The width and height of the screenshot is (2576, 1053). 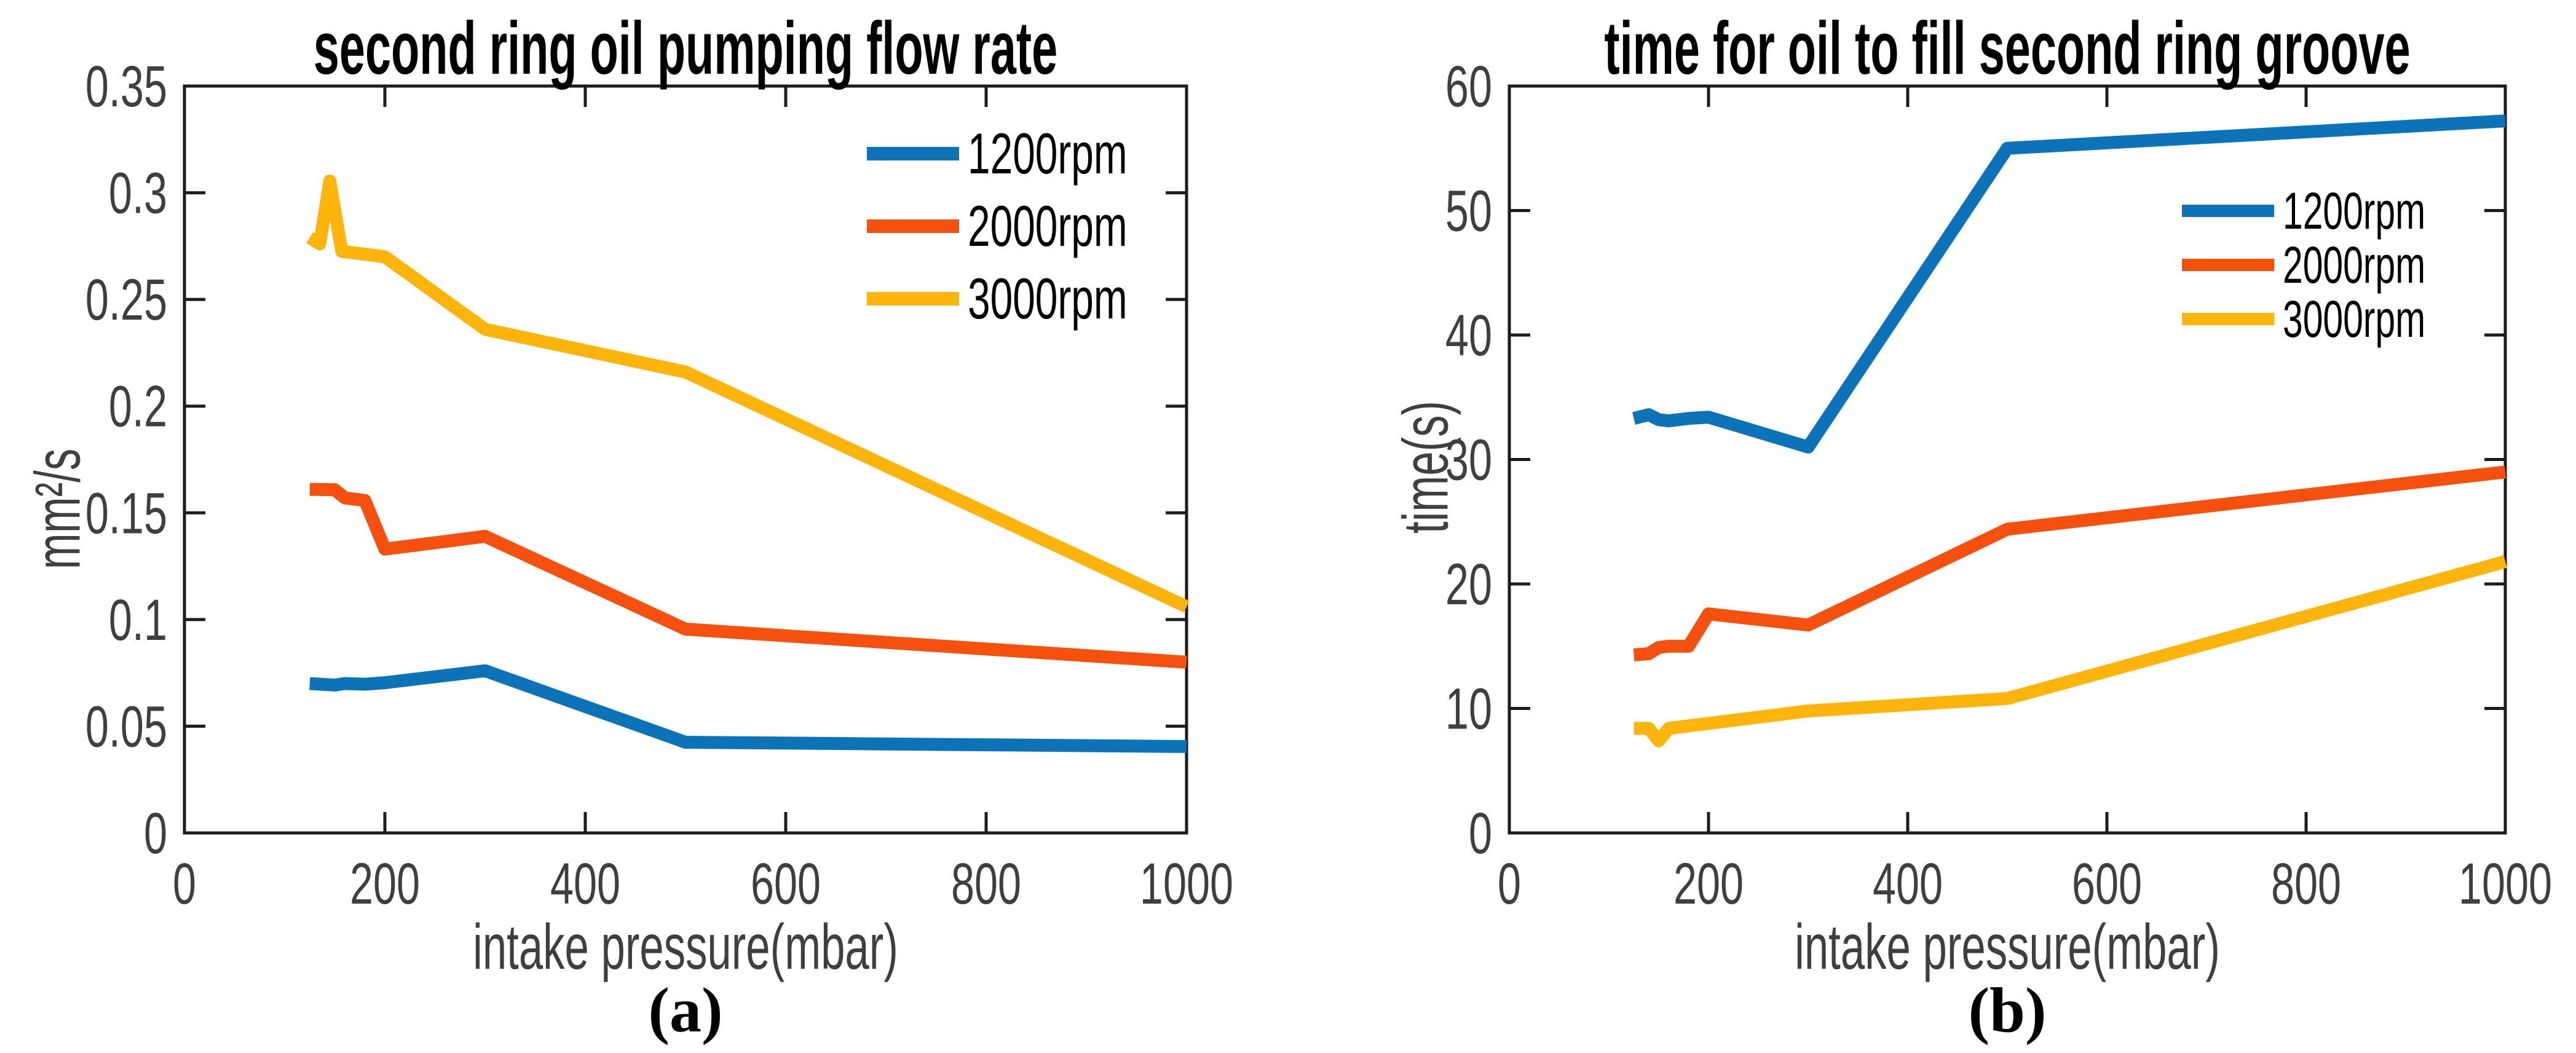 What do you see at coordinates (2008, 48) in the screenshot?
I see `chart-b-title: time for oil to fill second ring groove` at bounding box center [2008, 48].